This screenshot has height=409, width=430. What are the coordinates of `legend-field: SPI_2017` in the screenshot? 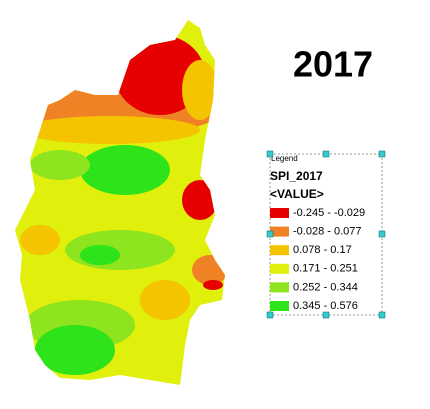 It's located at (296, 176).